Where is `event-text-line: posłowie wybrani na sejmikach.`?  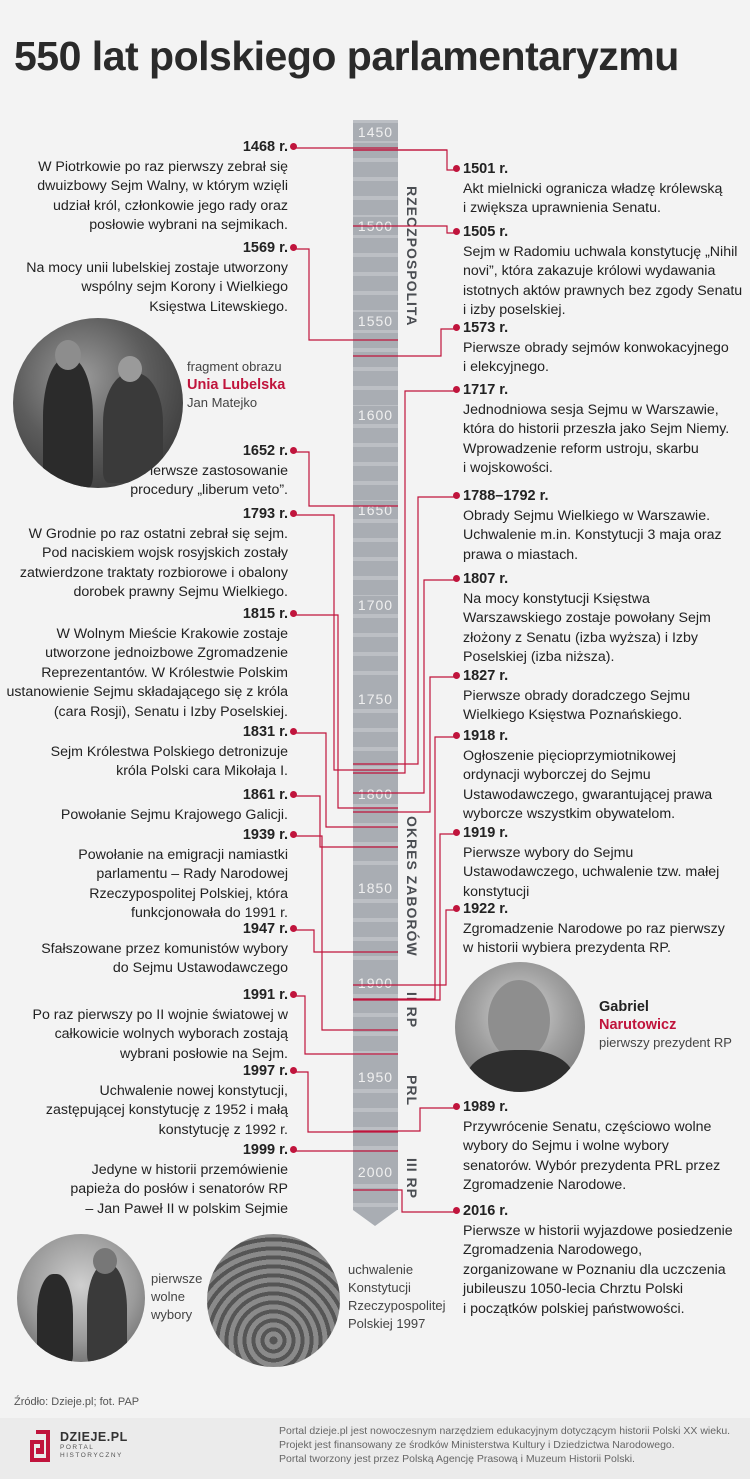
event-text-line: posłowie wybrani na sejmikach. is located at coordinates (188, 225).